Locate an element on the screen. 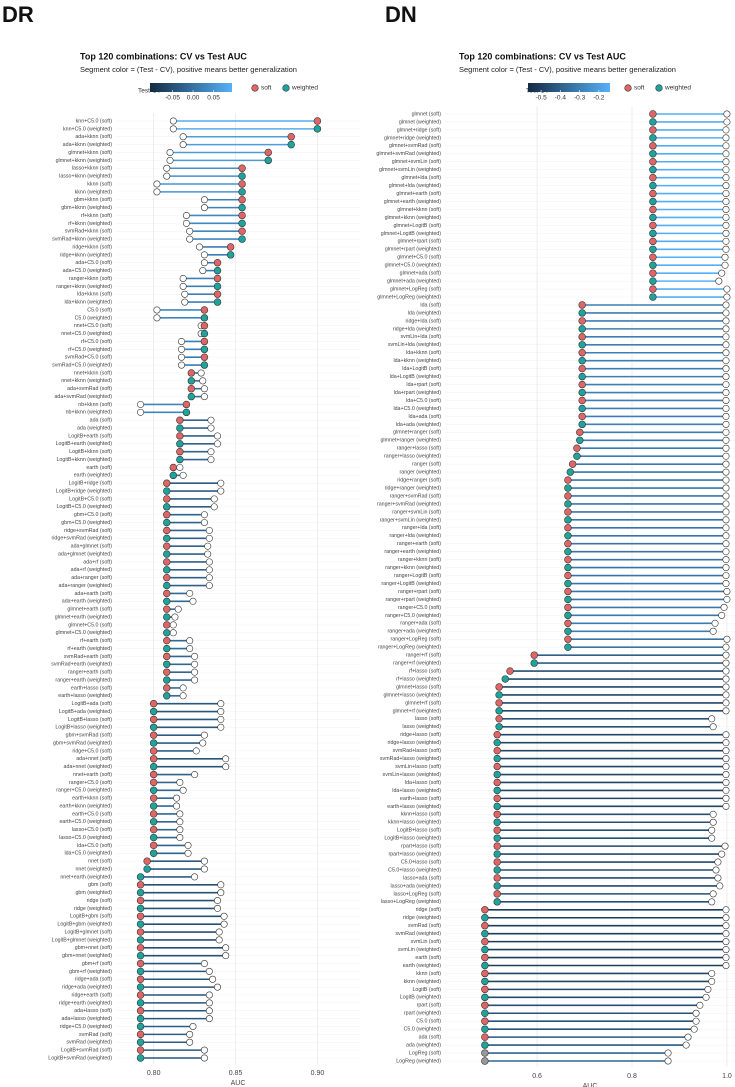 This screenshot has width=735, height=1087. row-label: ridge+earth (weighted) is located at coordinates (85, 1003).